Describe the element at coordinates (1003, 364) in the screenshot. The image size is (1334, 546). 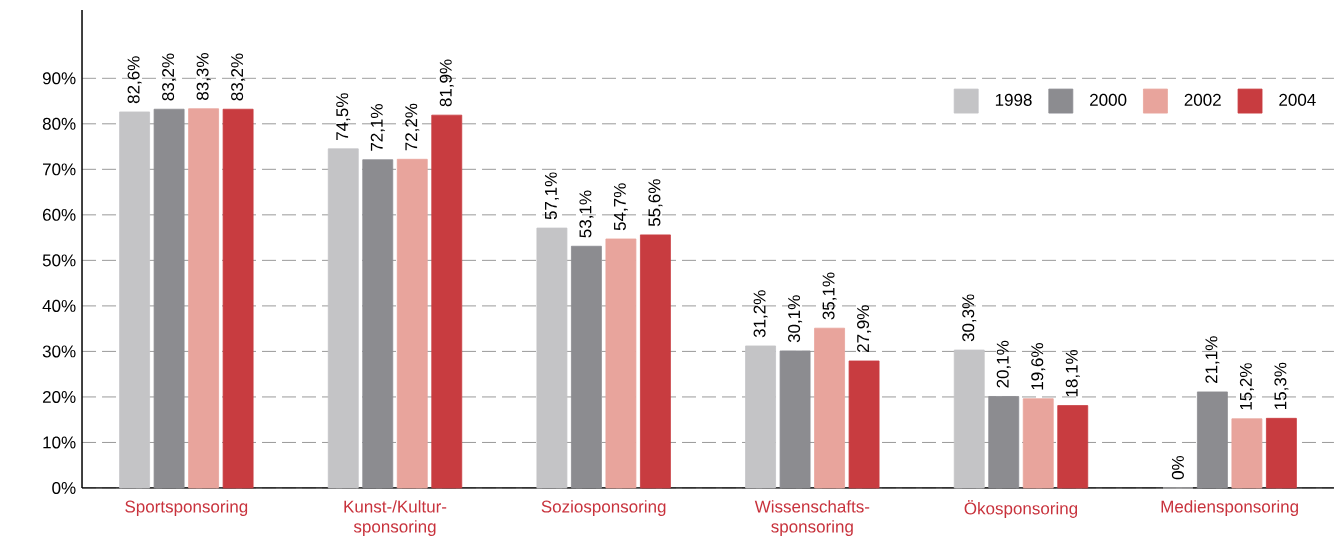
I see `data-label: 20,1%` at that location.